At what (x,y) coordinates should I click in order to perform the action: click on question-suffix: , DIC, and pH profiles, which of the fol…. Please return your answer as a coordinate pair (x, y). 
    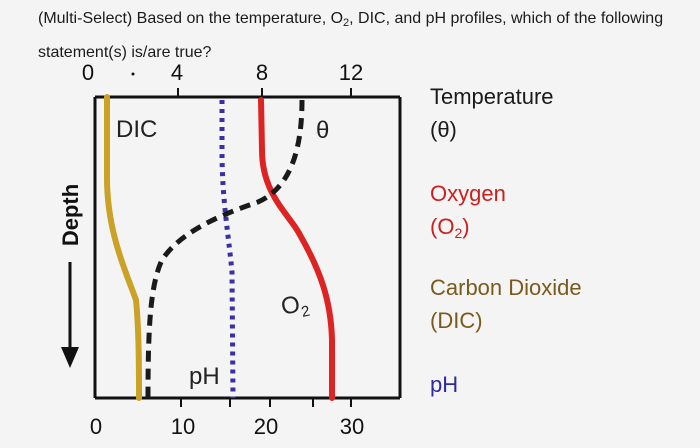
    Looking at the image, I should click on (351, 35).